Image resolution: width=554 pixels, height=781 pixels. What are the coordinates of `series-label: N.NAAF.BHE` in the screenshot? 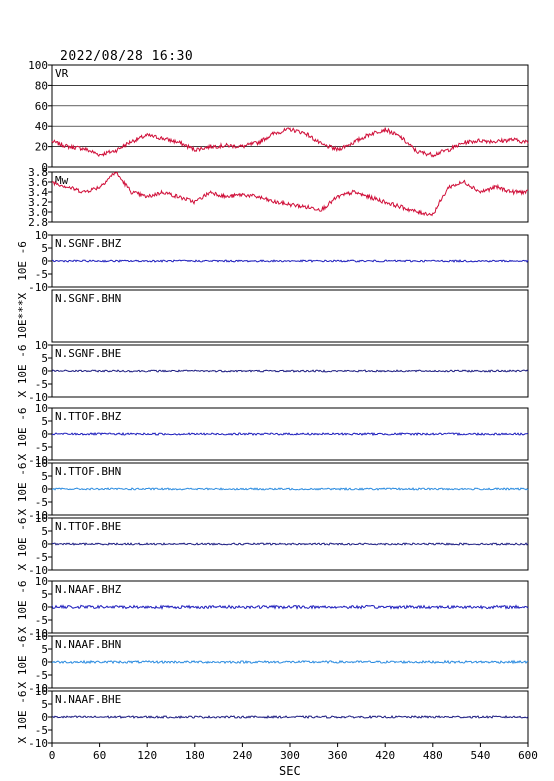 It's located at (88, 699).